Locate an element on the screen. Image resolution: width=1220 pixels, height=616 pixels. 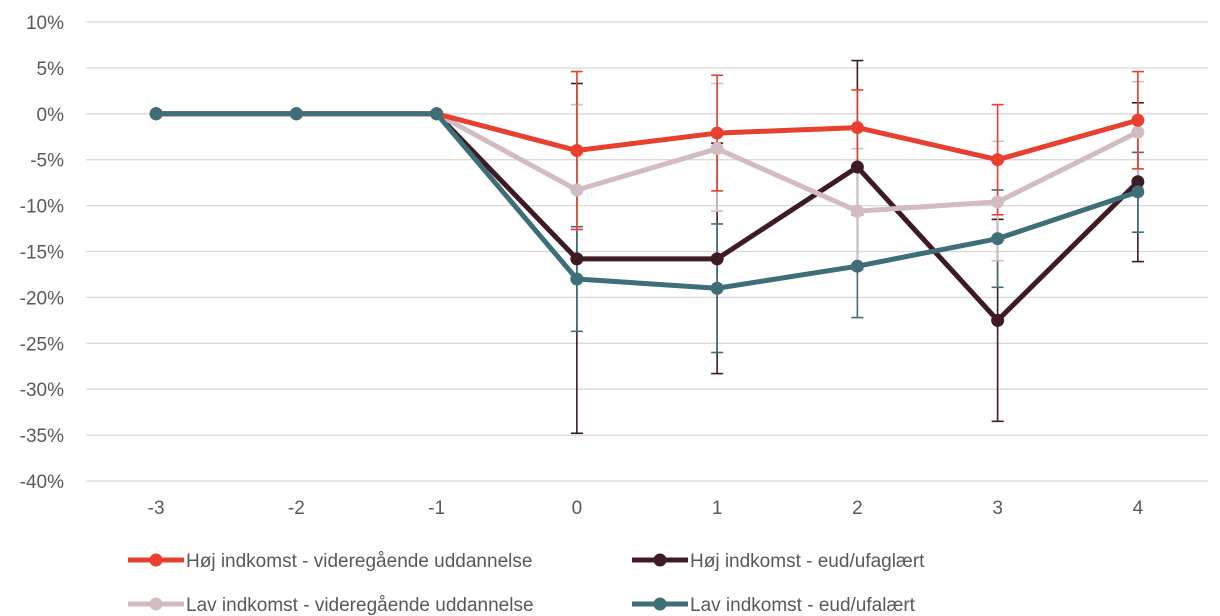
legend-item: Lav indkomst - eud/ufalært is located at coordinates (774, 605).